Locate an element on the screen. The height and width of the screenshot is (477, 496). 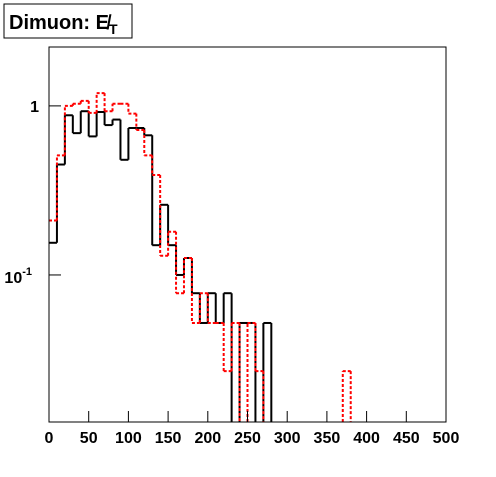
x-tick-label: 0 is located at coordinates (49, 438).